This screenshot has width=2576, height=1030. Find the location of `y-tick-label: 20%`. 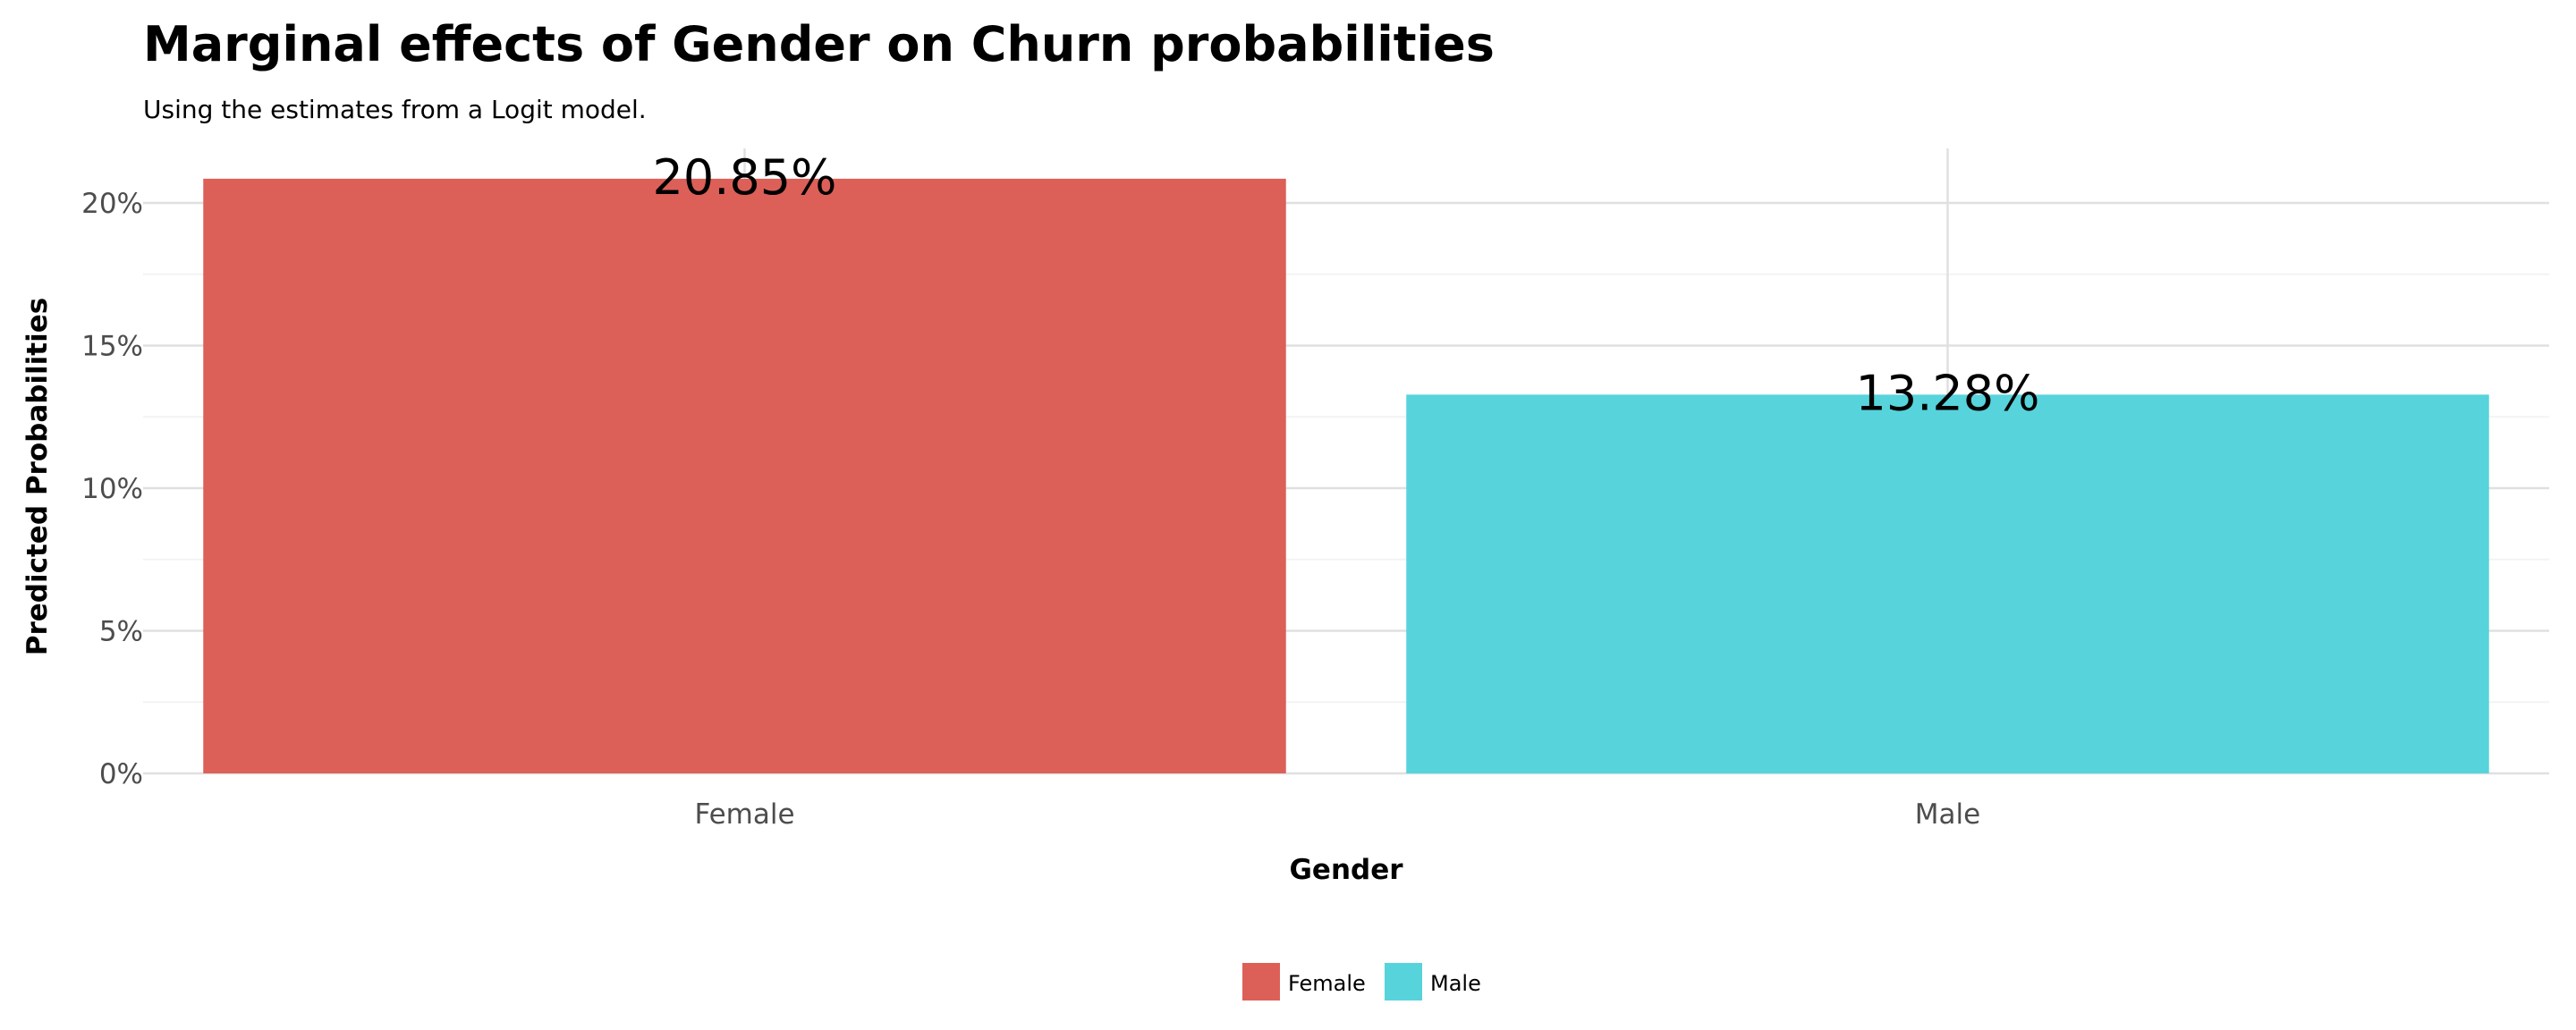

y-tick-label: 20% is located at coordinates (112, 204).